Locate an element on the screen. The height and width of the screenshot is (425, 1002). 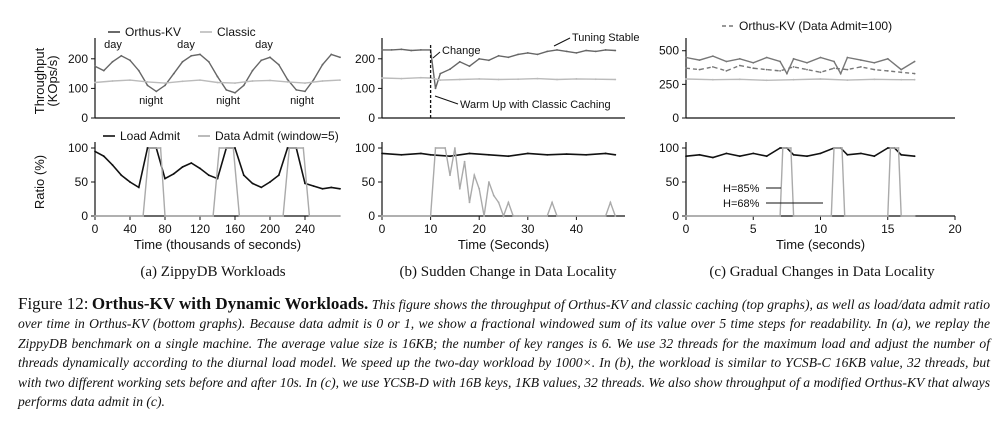
caption-label: Figure 12: is located at coordinates (53, 303).